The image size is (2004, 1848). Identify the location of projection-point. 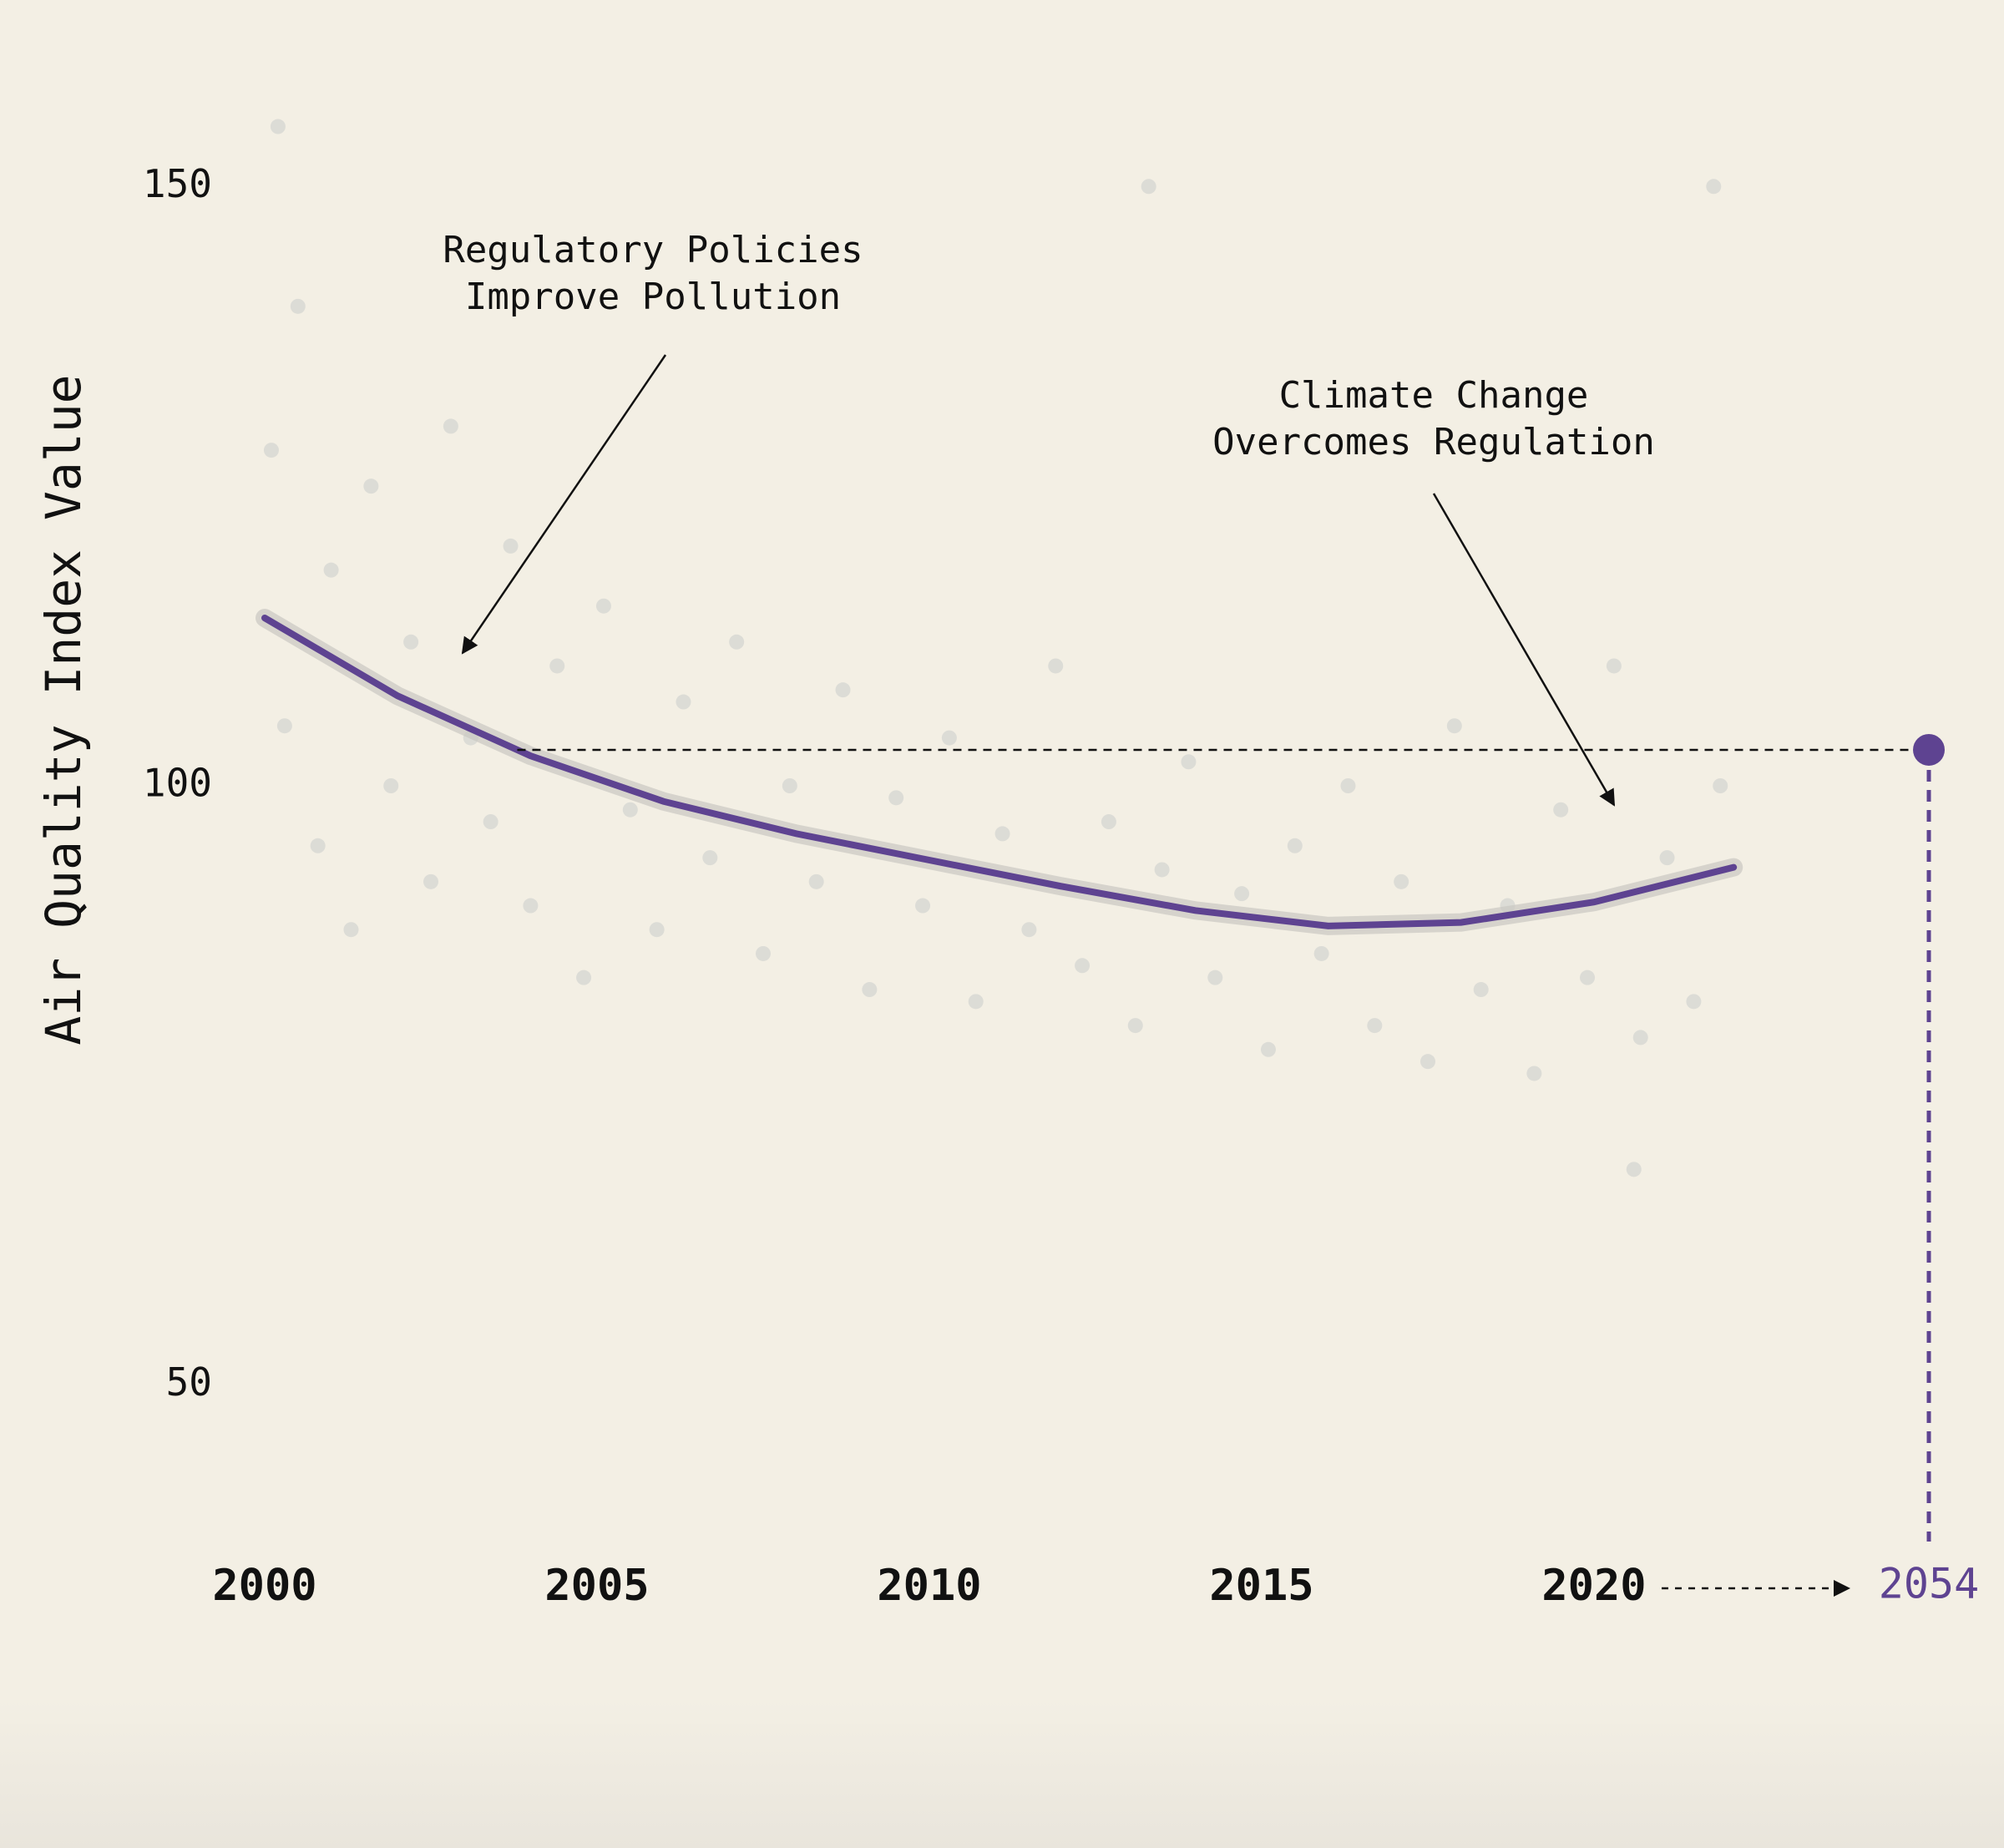
(1929, 749).